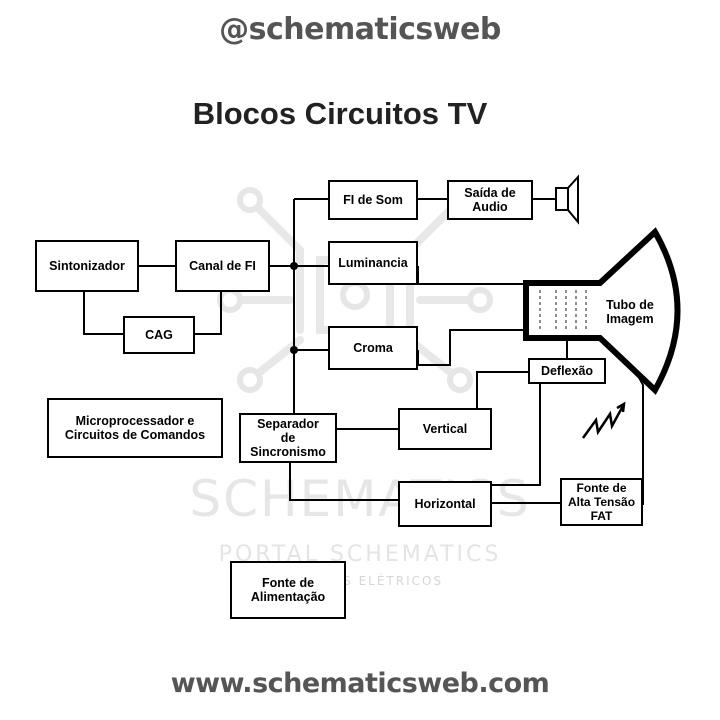 The image size is (720, 720). What do you see at coordinates (603, 420) in the screenshot?
I see `lightning-bolt-icon` at bounding box center [603, 420].